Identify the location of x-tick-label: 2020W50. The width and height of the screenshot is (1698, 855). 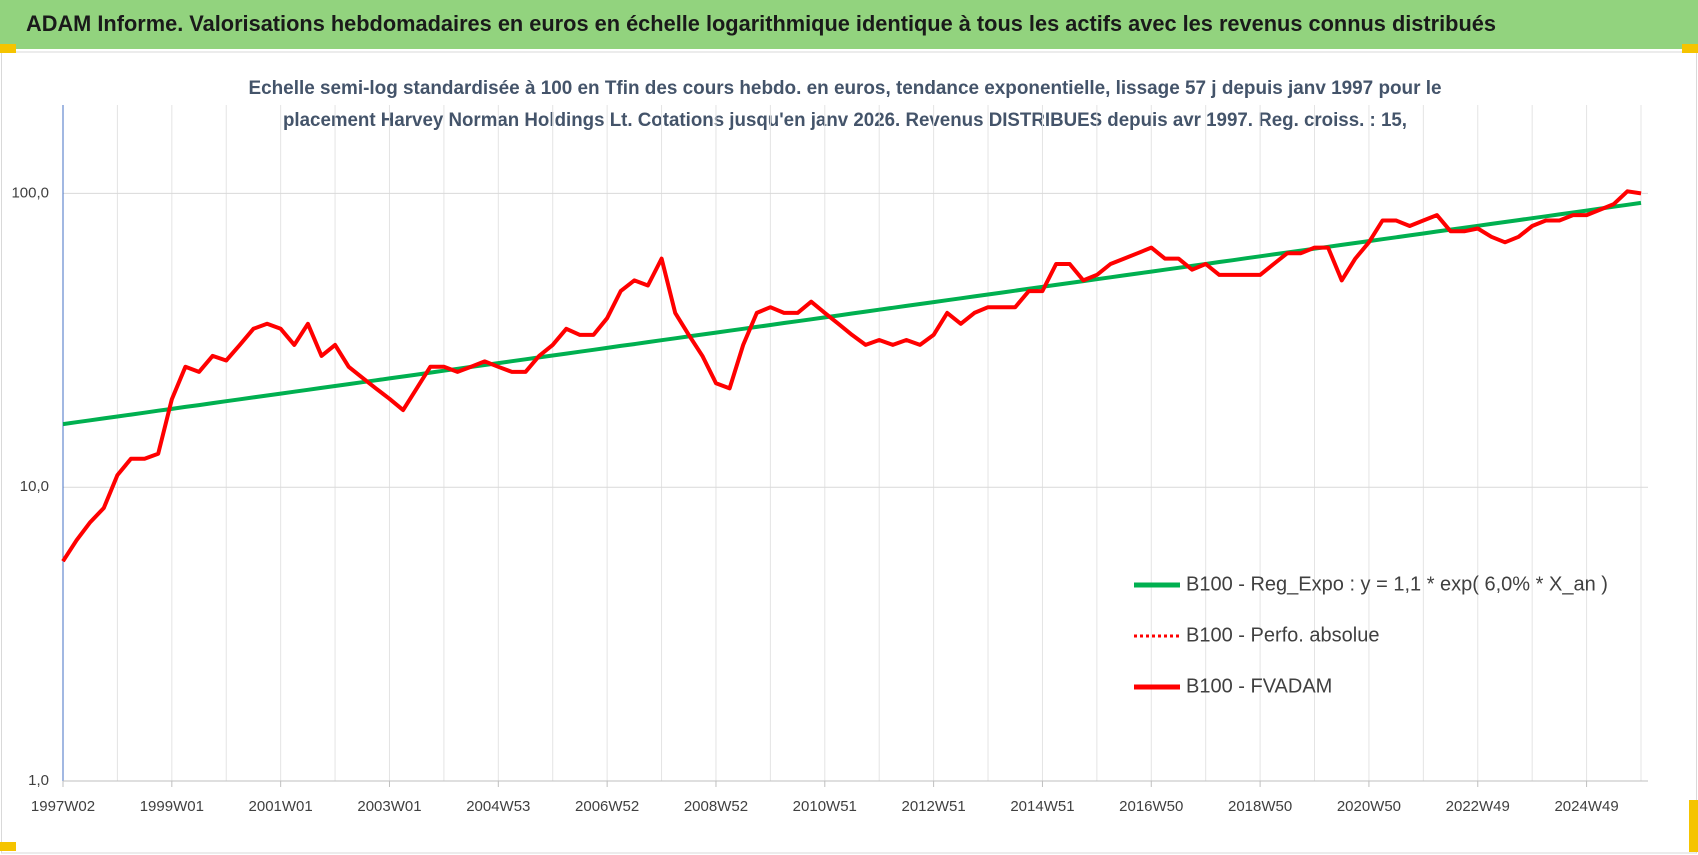
(1369, 806).